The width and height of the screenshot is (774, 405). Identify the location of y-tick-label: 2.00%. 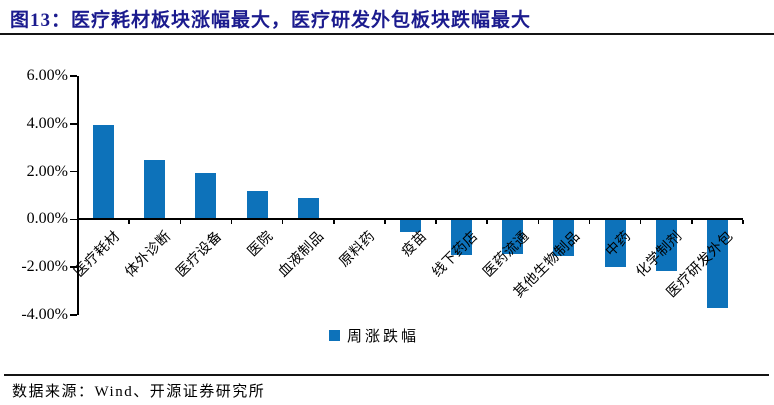
(47, 171).